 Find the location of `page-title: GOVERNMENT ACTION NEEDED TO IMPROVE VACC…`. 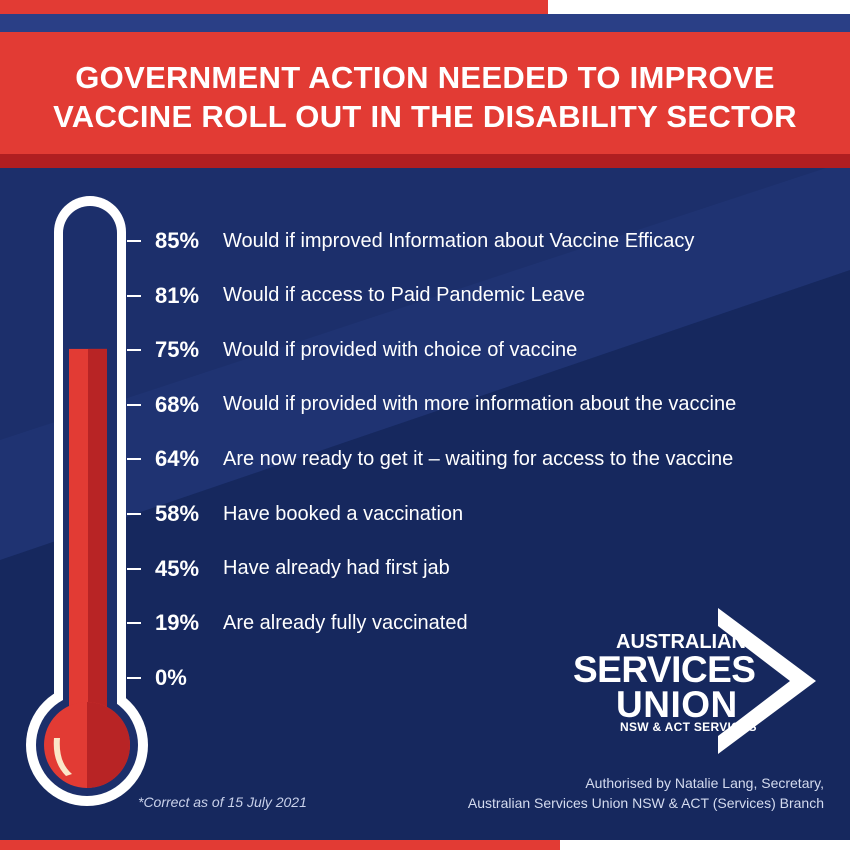

page-title: GOVERNMENT ACTION NEEDED TO IMPROVE VACC… is located at coordinates (425, 97).